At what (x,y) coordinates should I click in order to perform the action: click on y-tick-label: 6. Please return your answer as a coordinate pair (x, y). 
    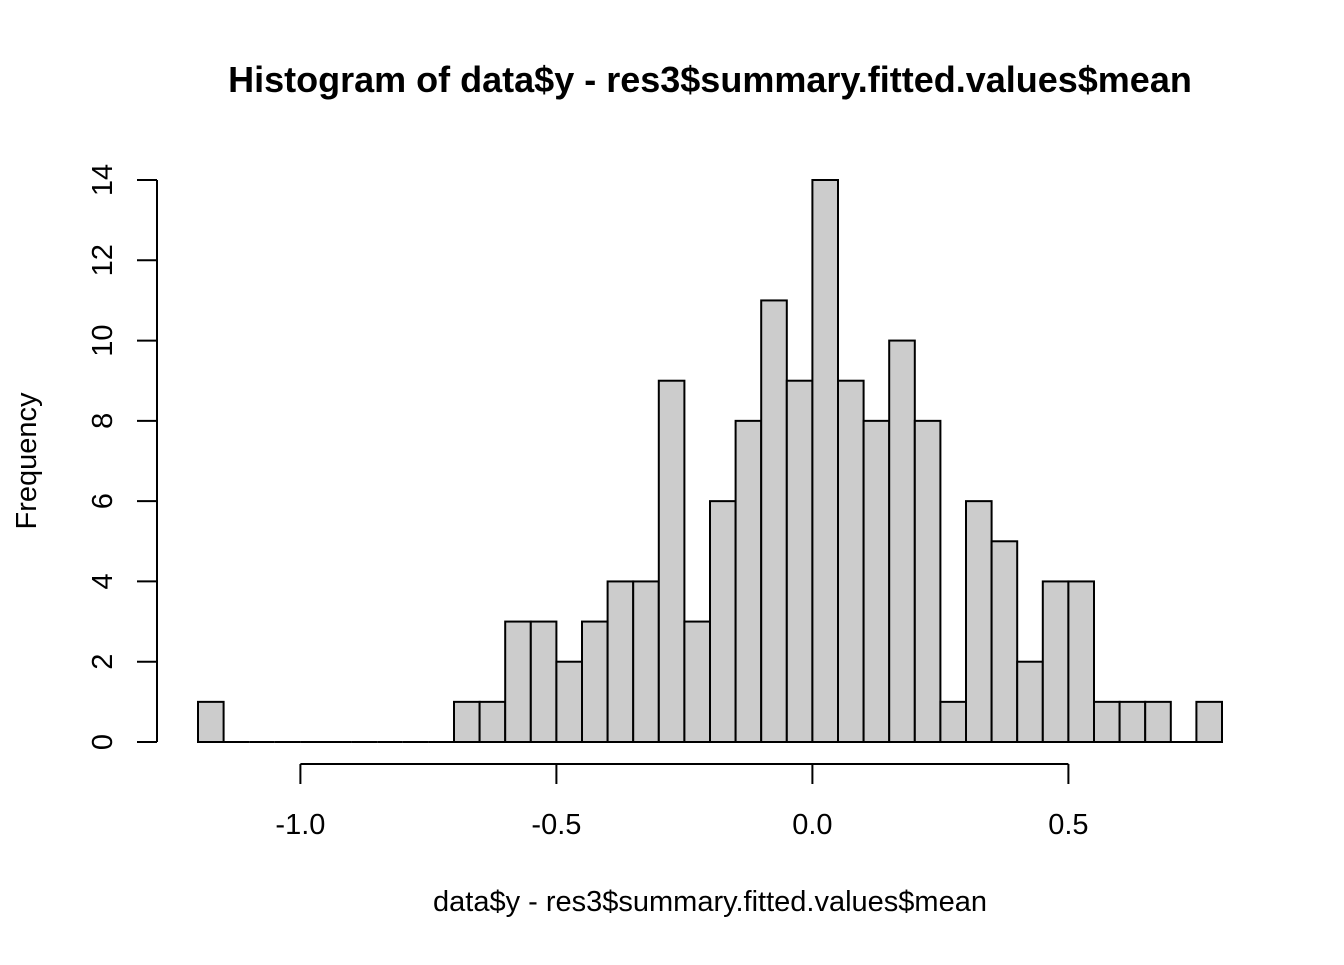
    Looking at the image, I should click on (103, 501).